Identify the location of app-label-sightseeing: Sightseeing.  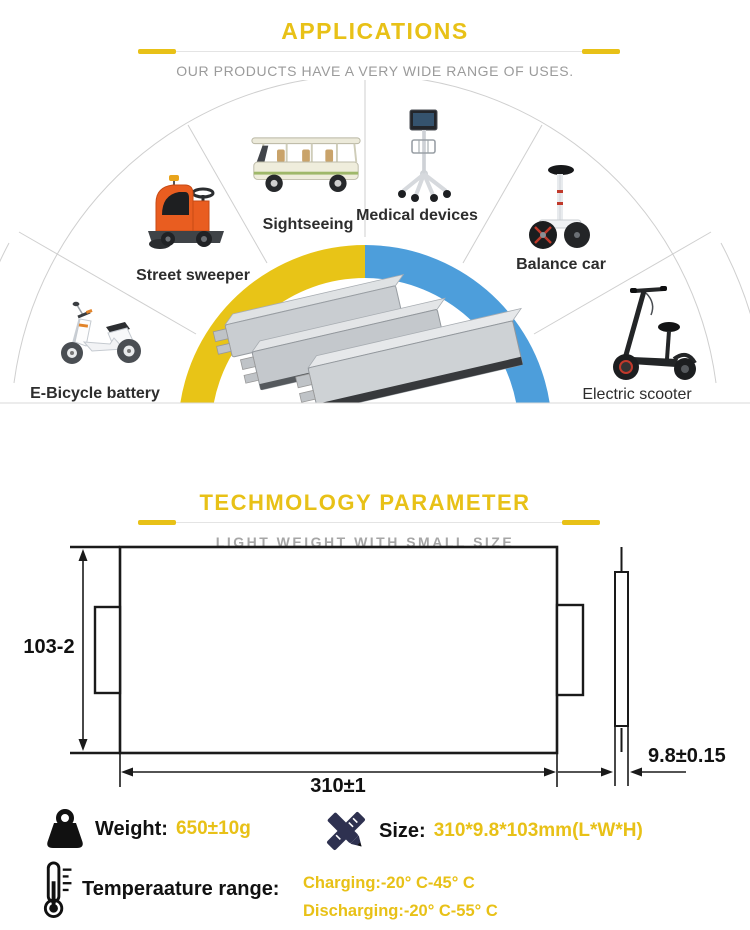
(308, 224).